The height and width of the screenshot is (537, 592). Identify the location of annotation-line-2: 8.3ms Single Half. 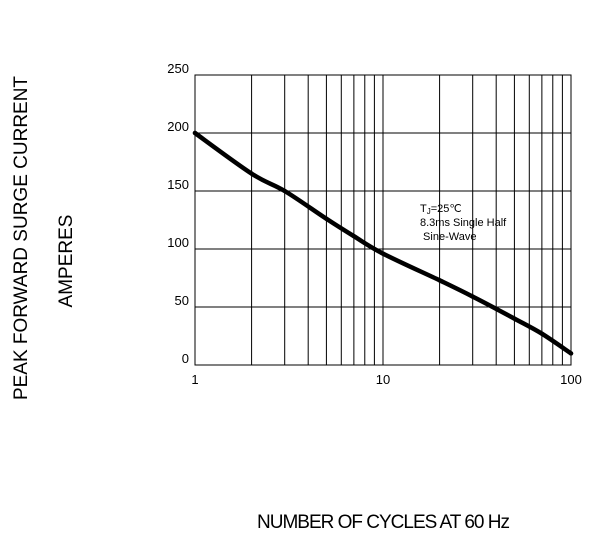
(463, 223).